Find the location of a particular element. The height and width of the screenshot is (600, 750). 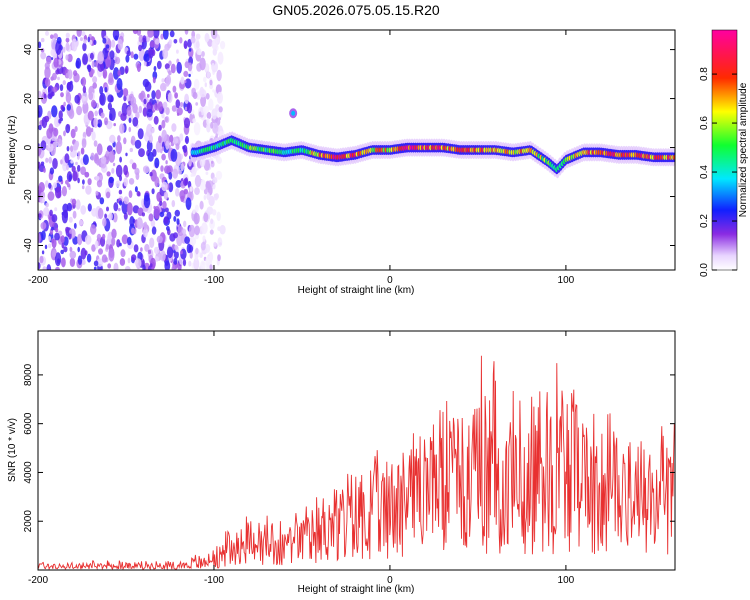

snr-y-label: SNR (10 * v/v) is located at coordinates (12, 450).